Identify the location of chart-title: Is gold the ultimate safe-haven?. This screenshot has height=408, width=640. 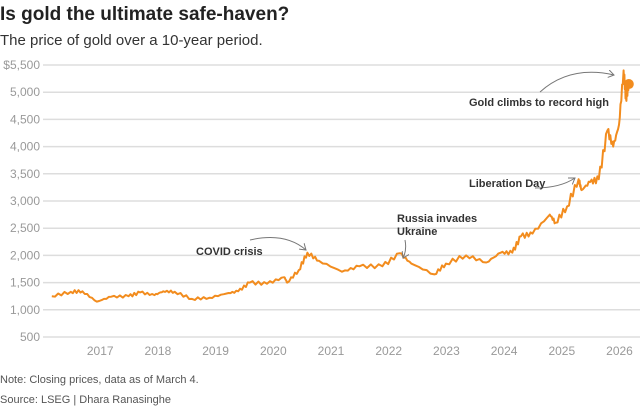
(145, 14).